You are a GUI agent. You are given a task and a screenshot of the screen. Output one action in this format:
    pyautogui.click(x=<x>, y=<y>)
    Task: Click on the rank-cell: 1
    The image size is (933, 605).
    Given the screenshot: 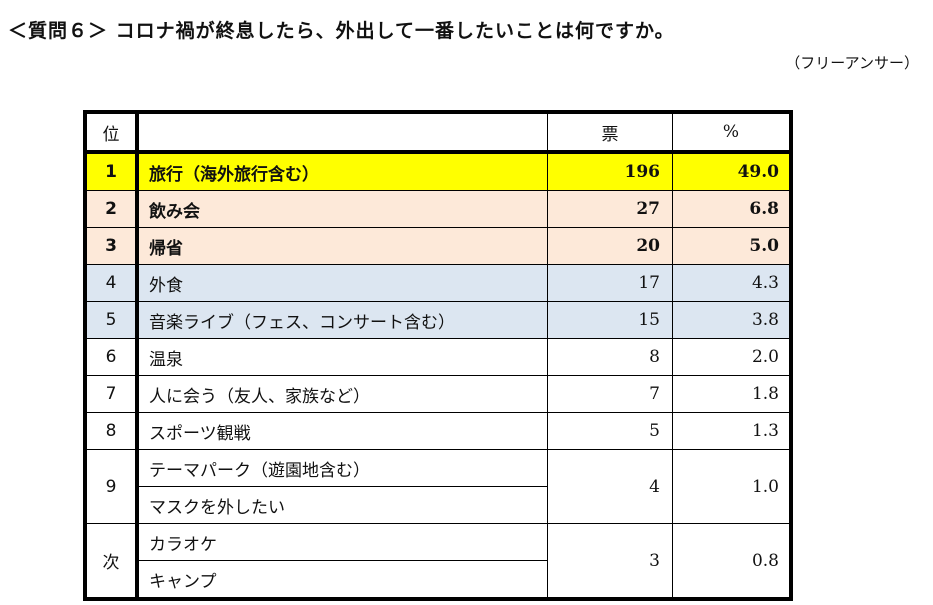 What is the action you would take?
    pyautogui.click(x=111, y=171)
    